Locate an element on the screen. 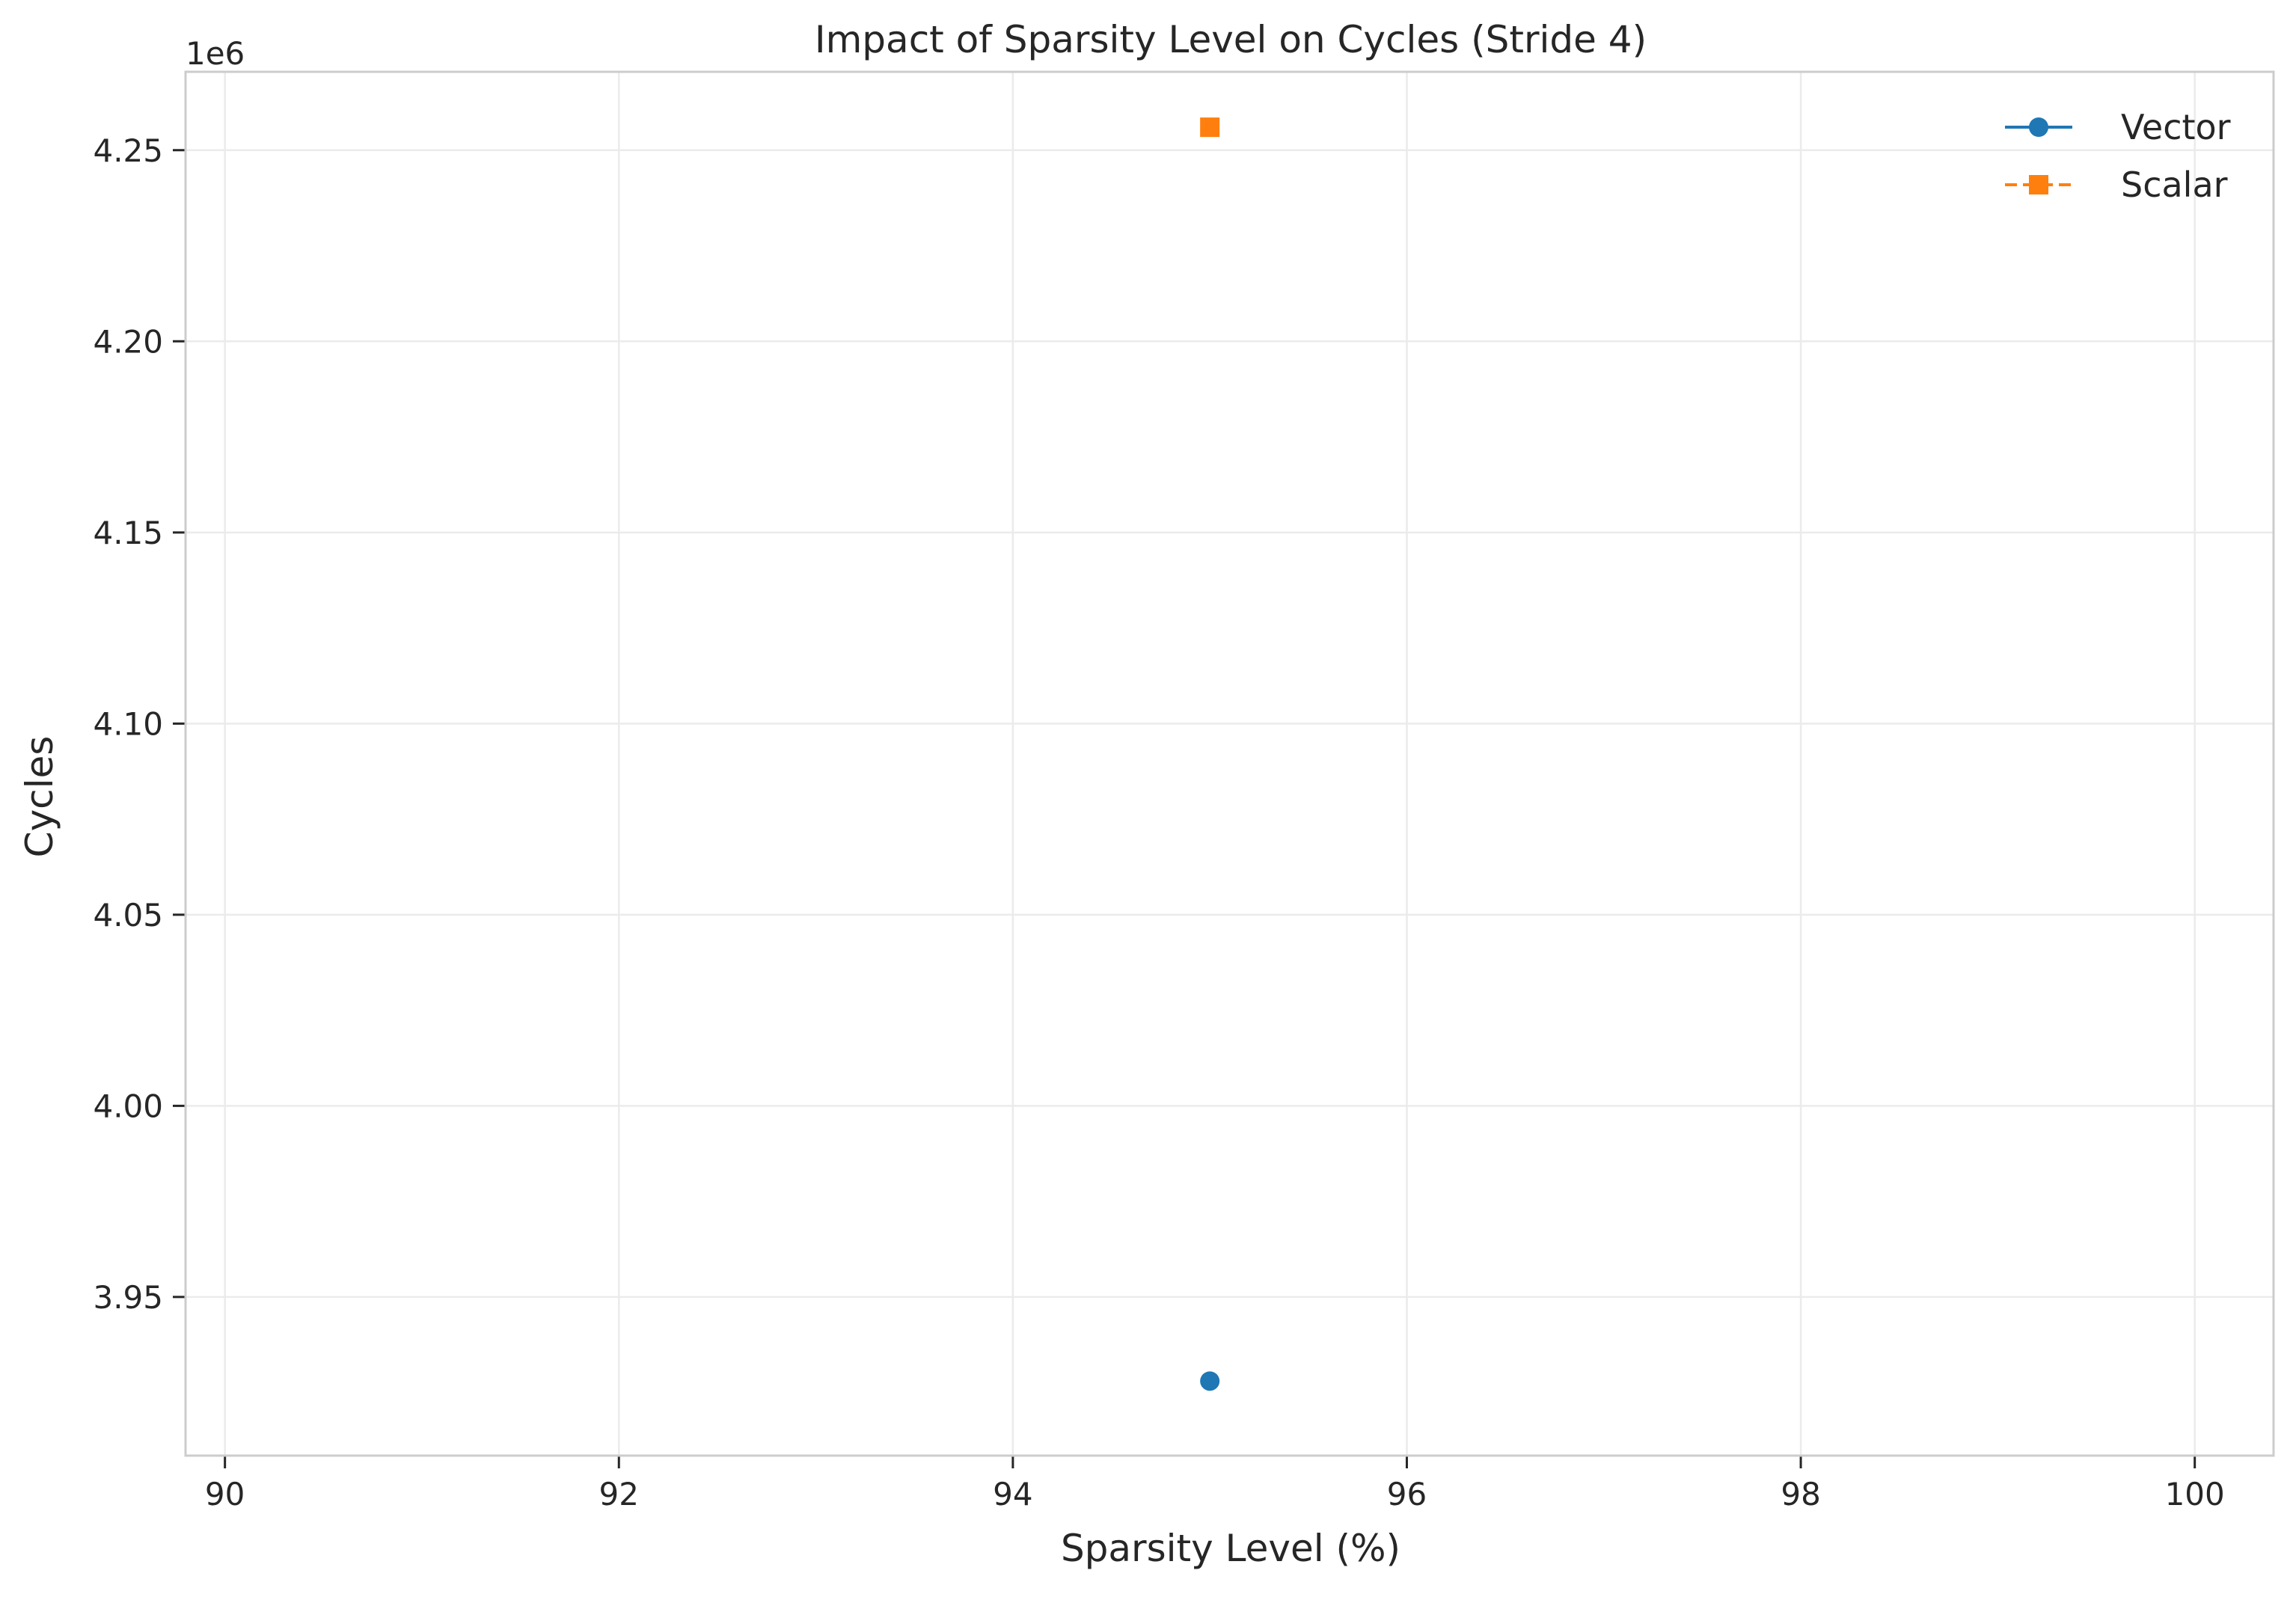 The width and height of the screenshot is (2296, 1600). x-tick-label: 96 is located at coordinates (1407, 1494).